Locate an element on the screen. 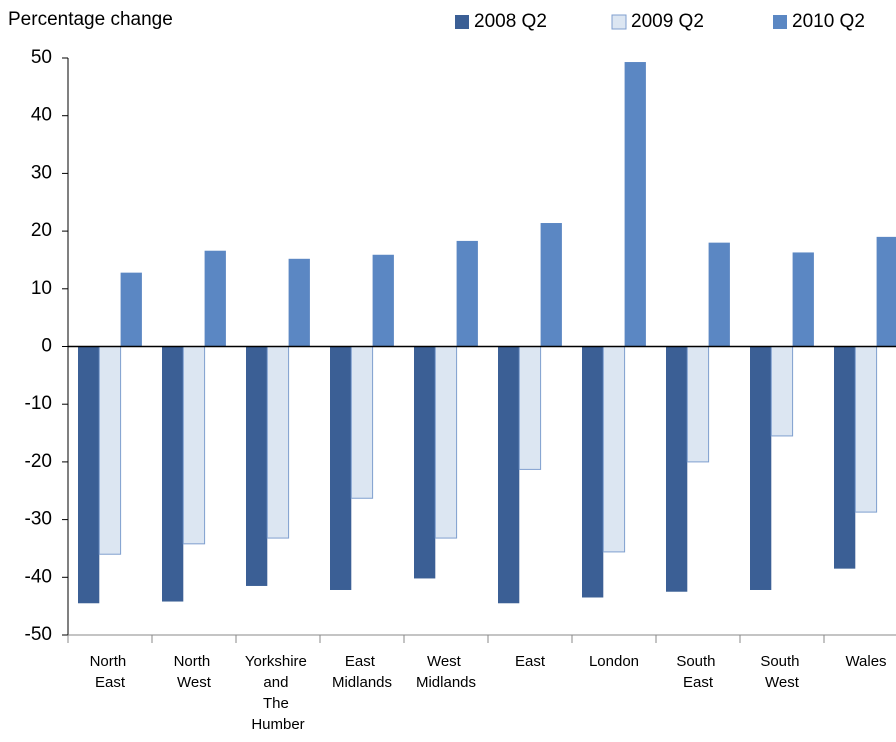  legend-label: 2009 Q2 is located at coordinates (667, 21).